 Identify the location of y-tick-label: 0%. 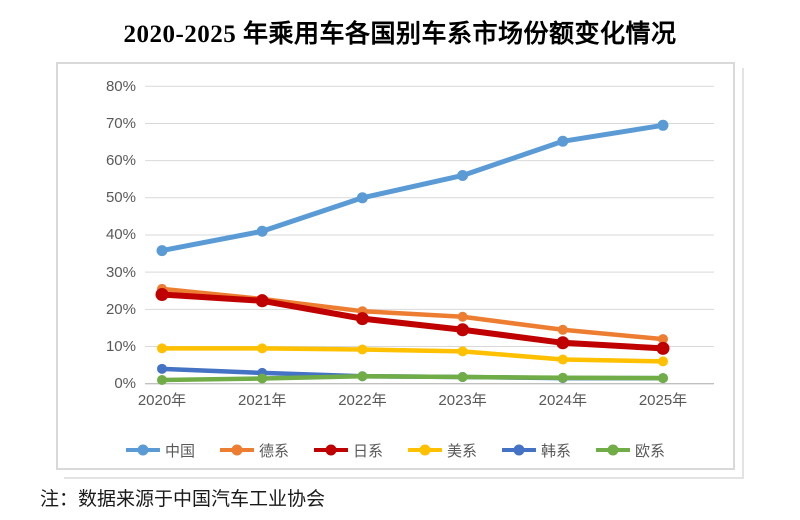
(125, 384).